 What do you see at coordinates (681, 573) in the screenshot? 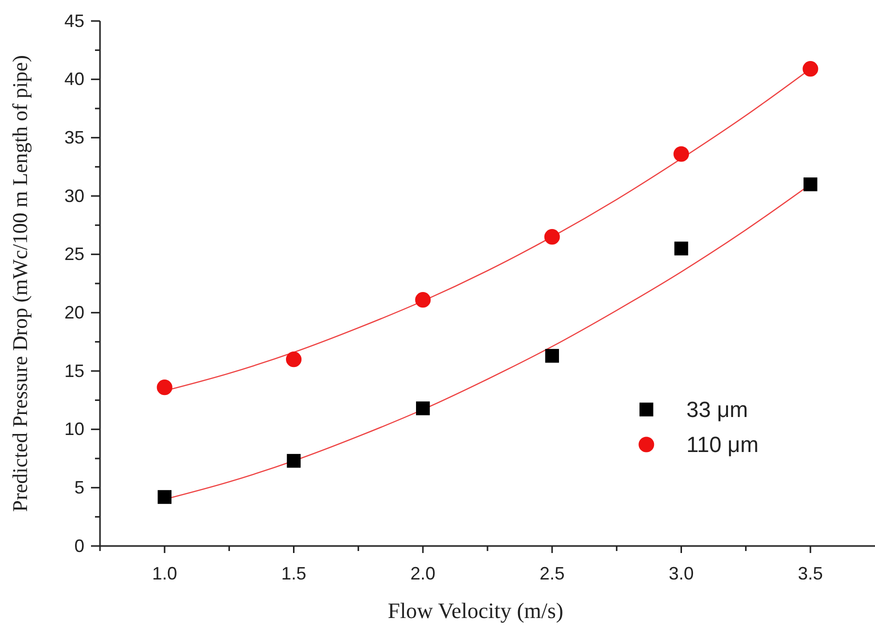
I see `x-tick-label: 3.0` at bounding box center [681, 573].